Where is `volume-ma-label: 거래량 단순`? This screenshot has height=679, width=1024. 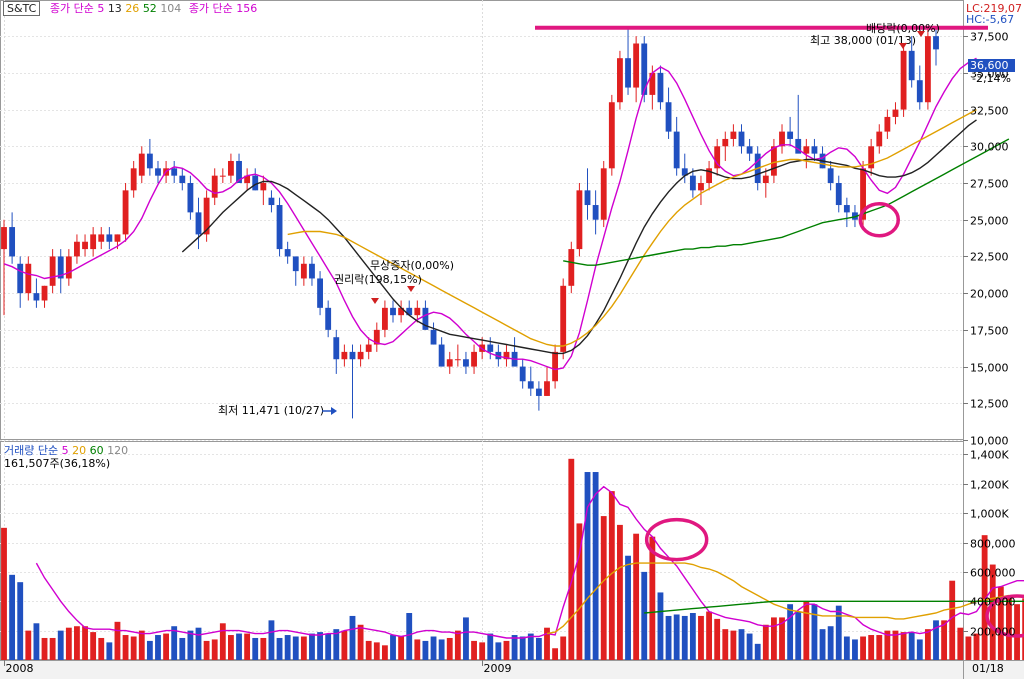
volume-ma-label: 거래량 단순 is located at coordinates (31, 450).